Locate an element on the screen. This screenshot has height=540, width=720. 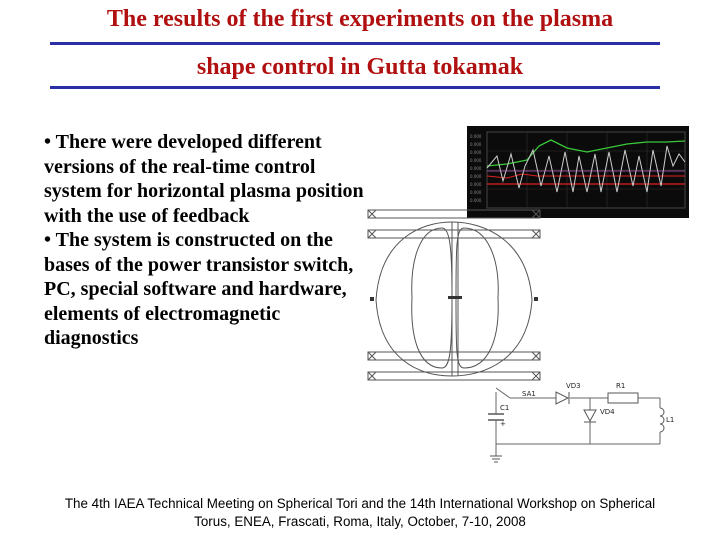
label-vd3: VD3 is located at coordinates (573, 386).